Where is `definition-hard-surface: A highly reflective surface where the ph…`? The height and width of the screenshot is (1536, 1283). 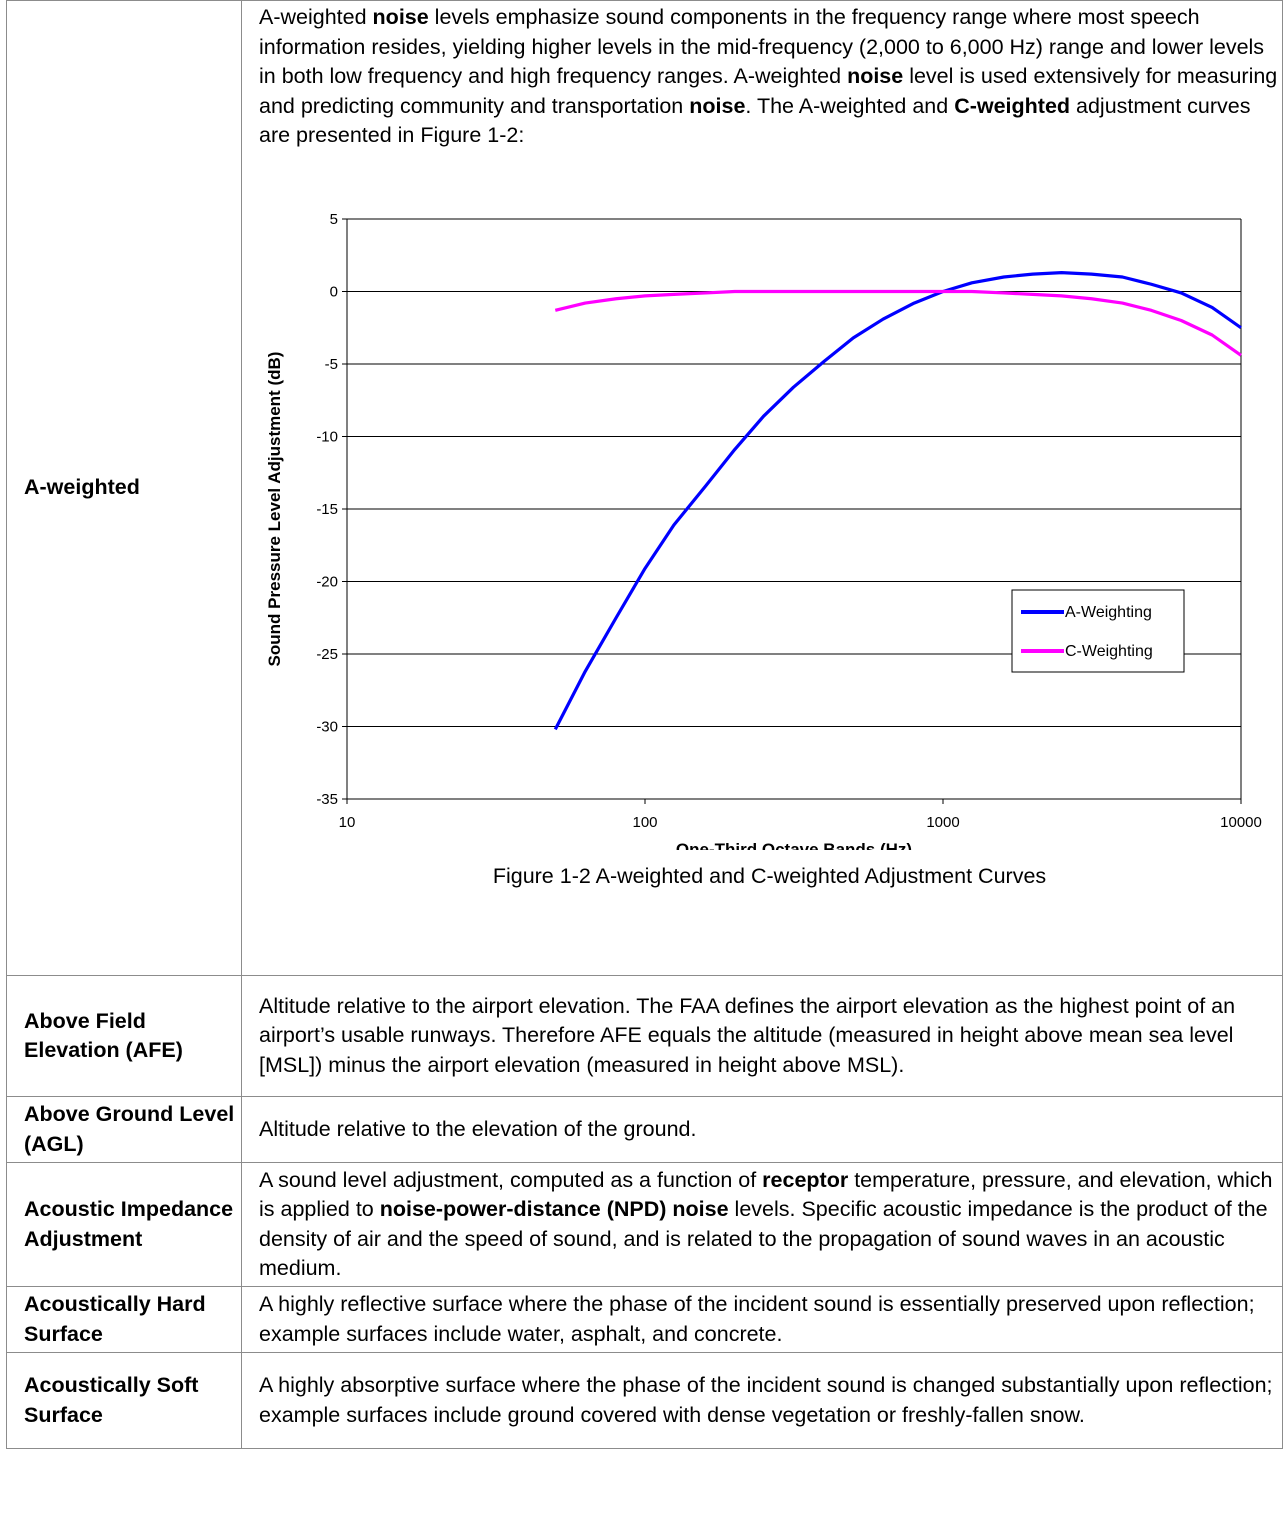
definition-hard-surface: A highly reflective surface where the ph… is located at coordinates (762, 1319).